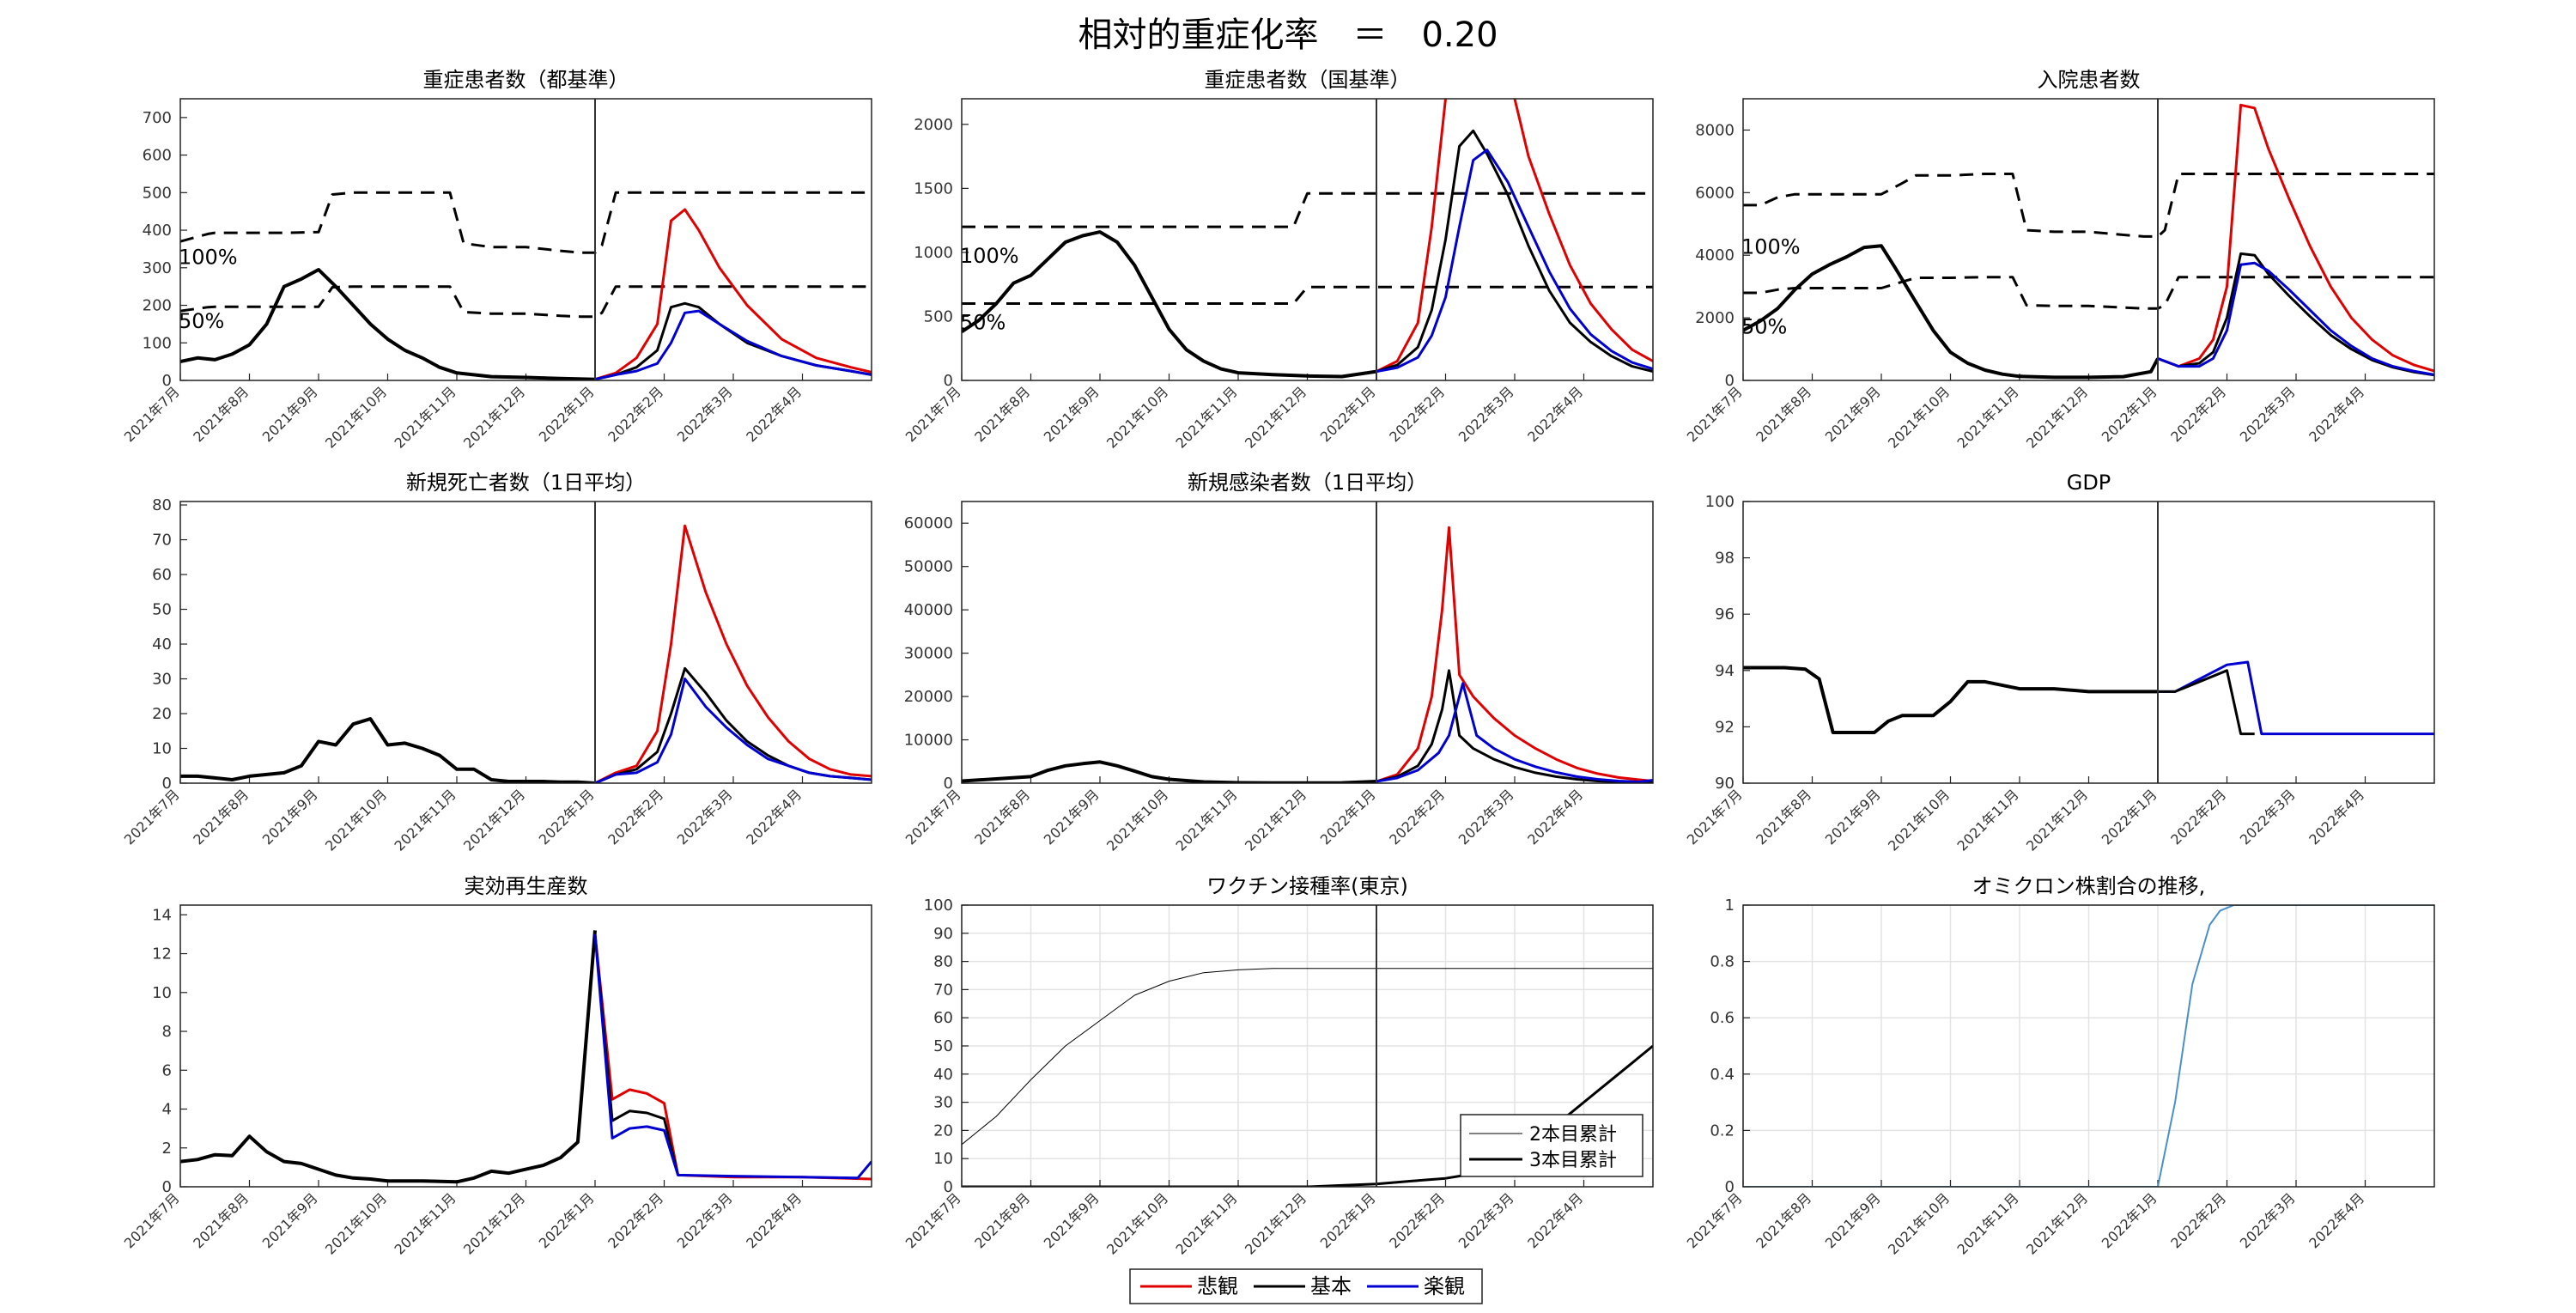  What do you see at coordinates (1725, 671) in the screenshot?
I see `y-tick-label: 94` at bounding box center [1725, 671].